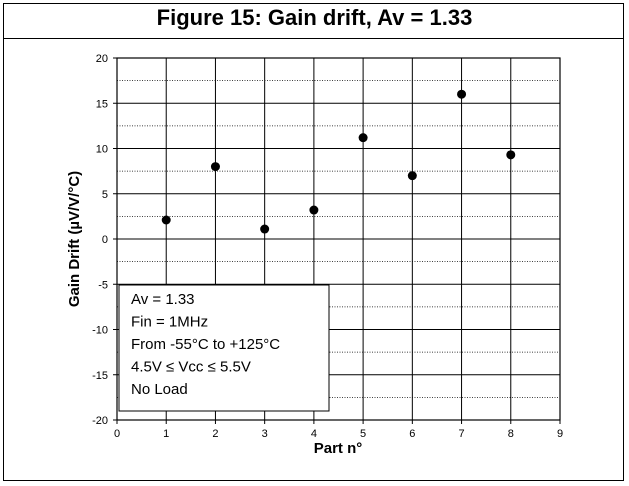 Image resolution: width=629 pixels, height=486 pixels. Describe the element at coordinates (191, 367) in the screenshot. I see `annotation-line: 4.5V ≤ Vcc ≤ 5.5V` at that location.